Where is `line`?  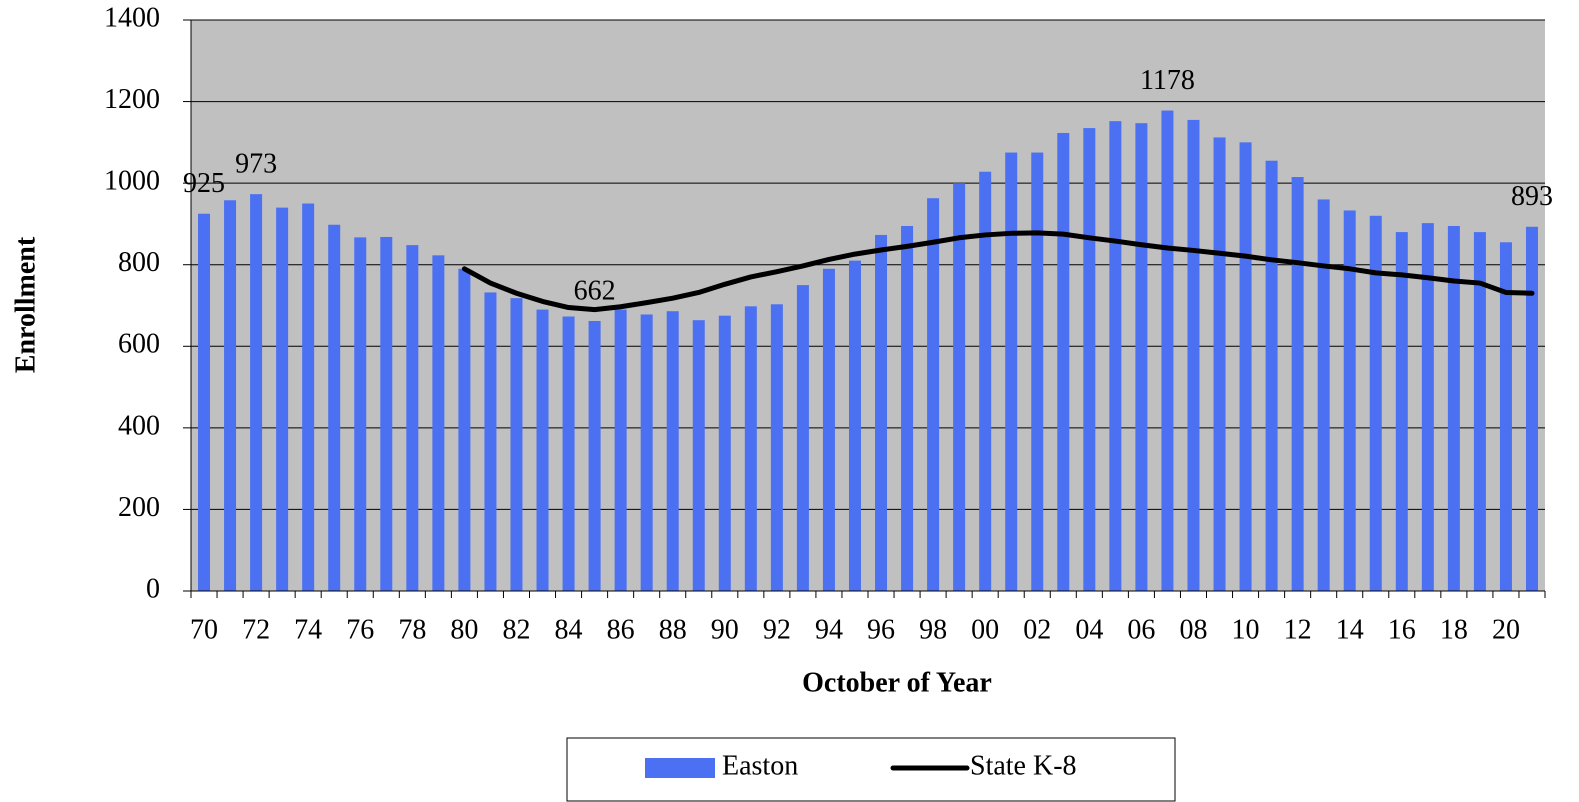
line is located at coordinates (998, 271).